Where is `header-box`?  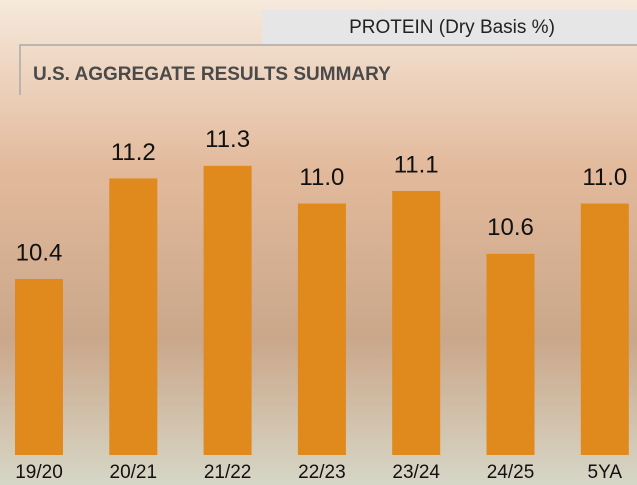 header-box is located at coordinates (449, 27).